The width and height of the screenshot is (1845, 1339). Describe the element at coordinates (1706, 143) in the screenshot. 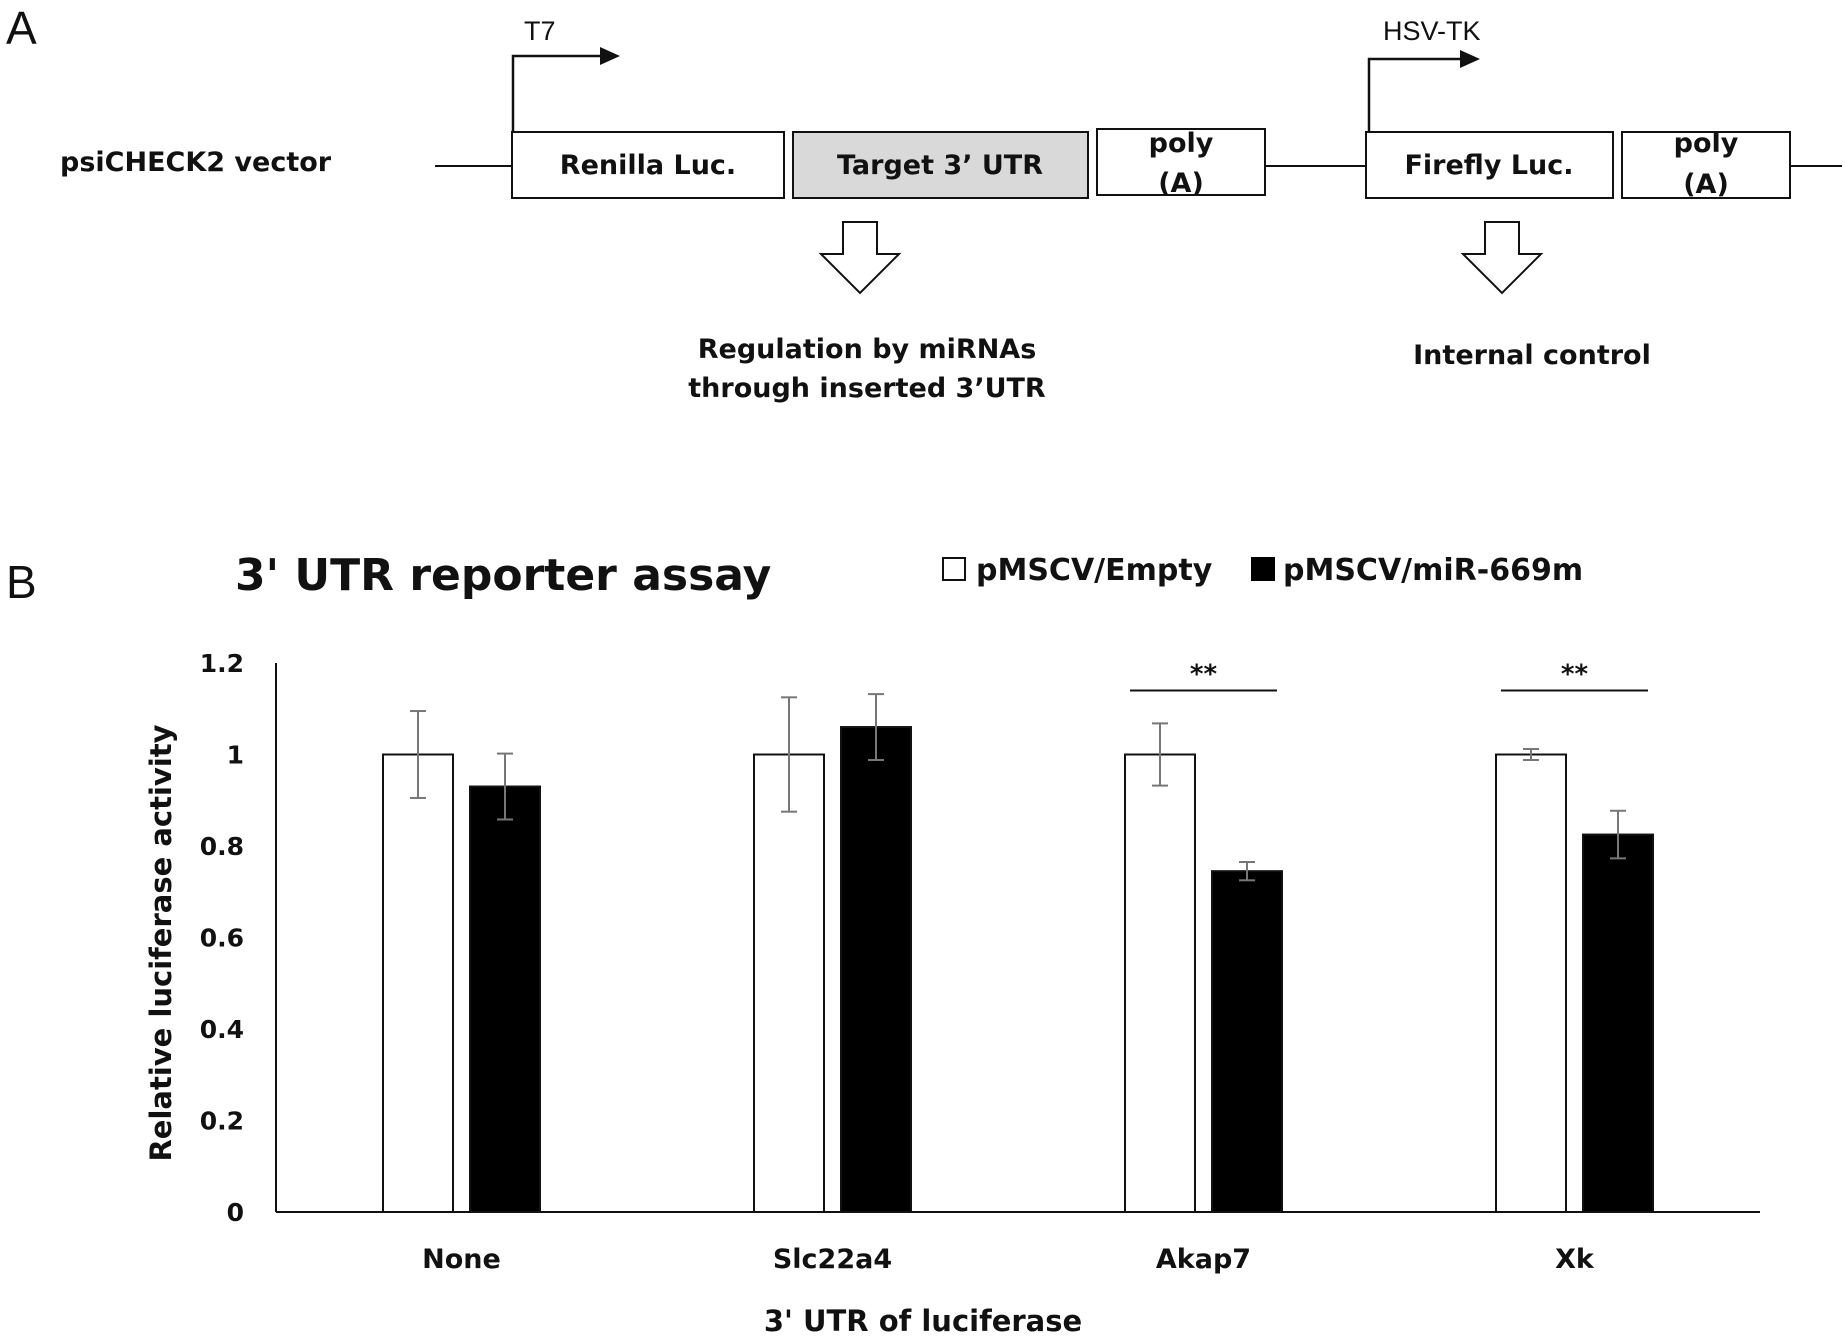

I see `poly-a-2-line1: poly` at that location.